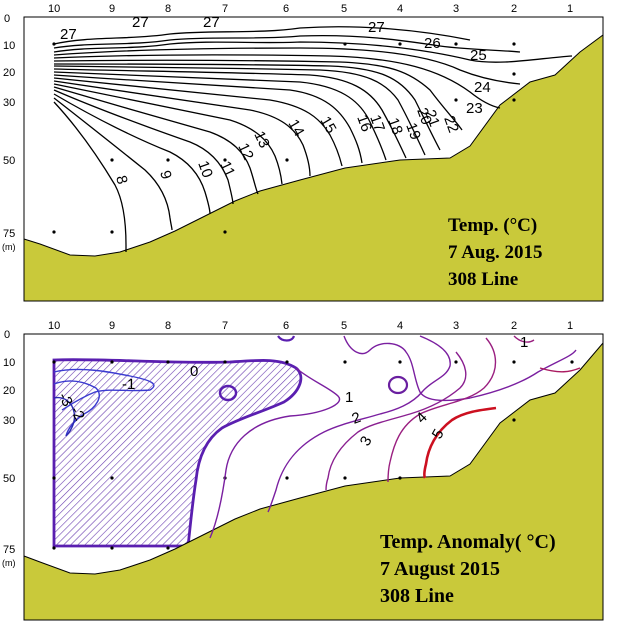 This screenshot has height=640, width=623. Describe the element at coordinates (9, 161) in the screenshot. I see `top-y-tick-label: 50` at that location.